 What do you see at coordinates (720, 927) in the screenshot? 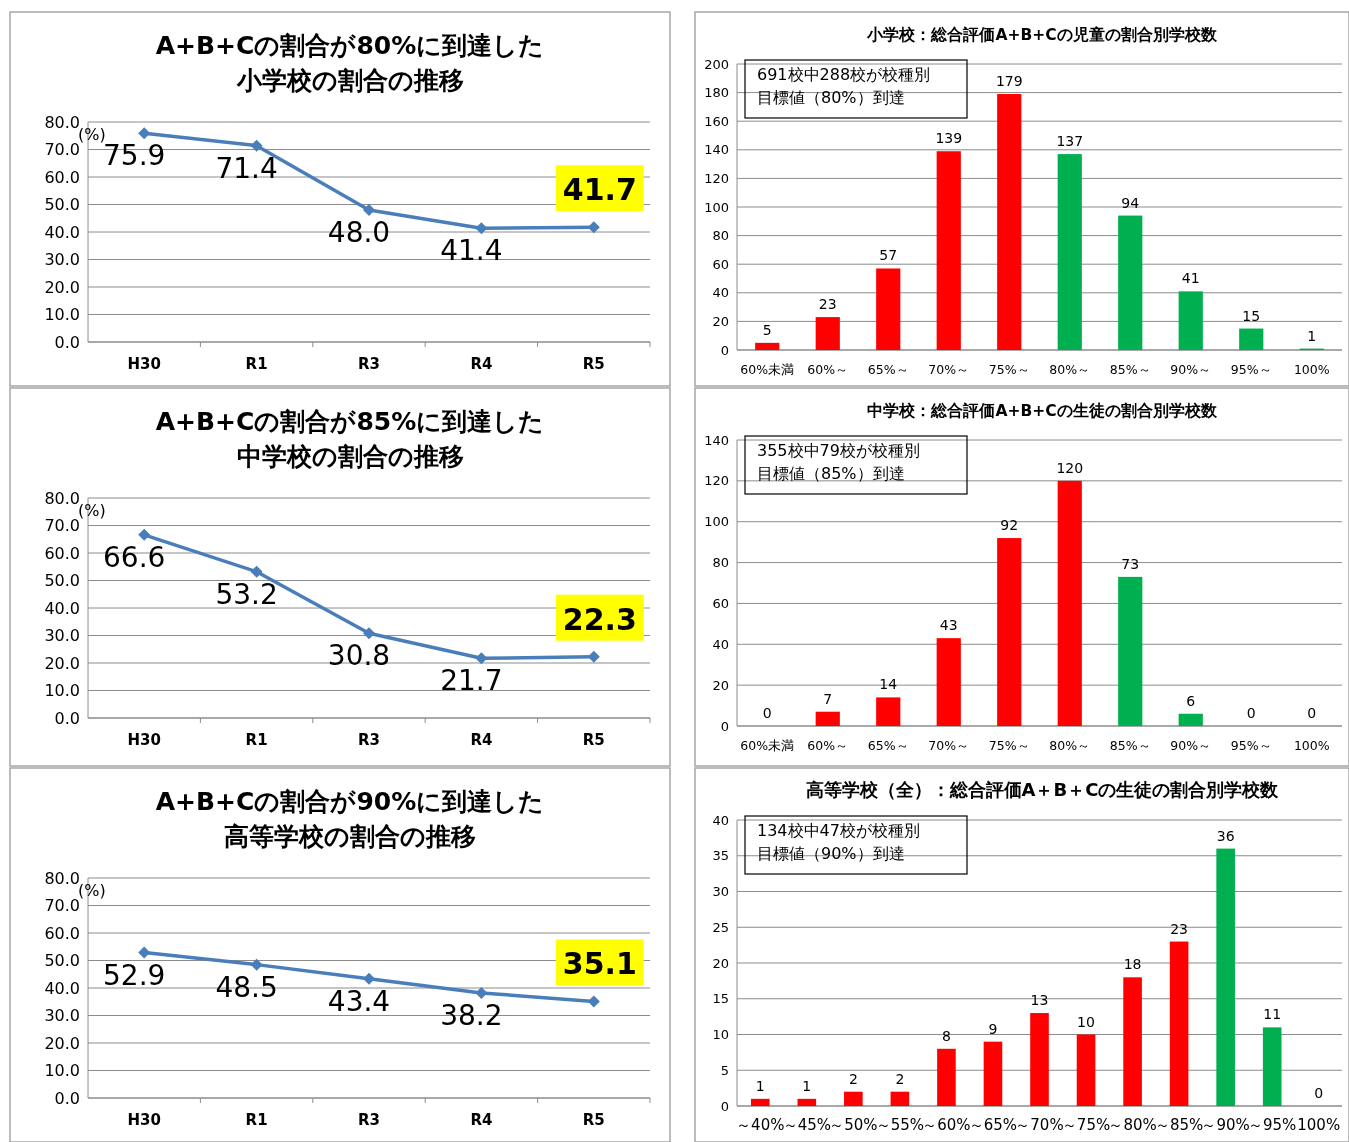
I see `y-tick-label: 25` at bounding box center [720, 927].